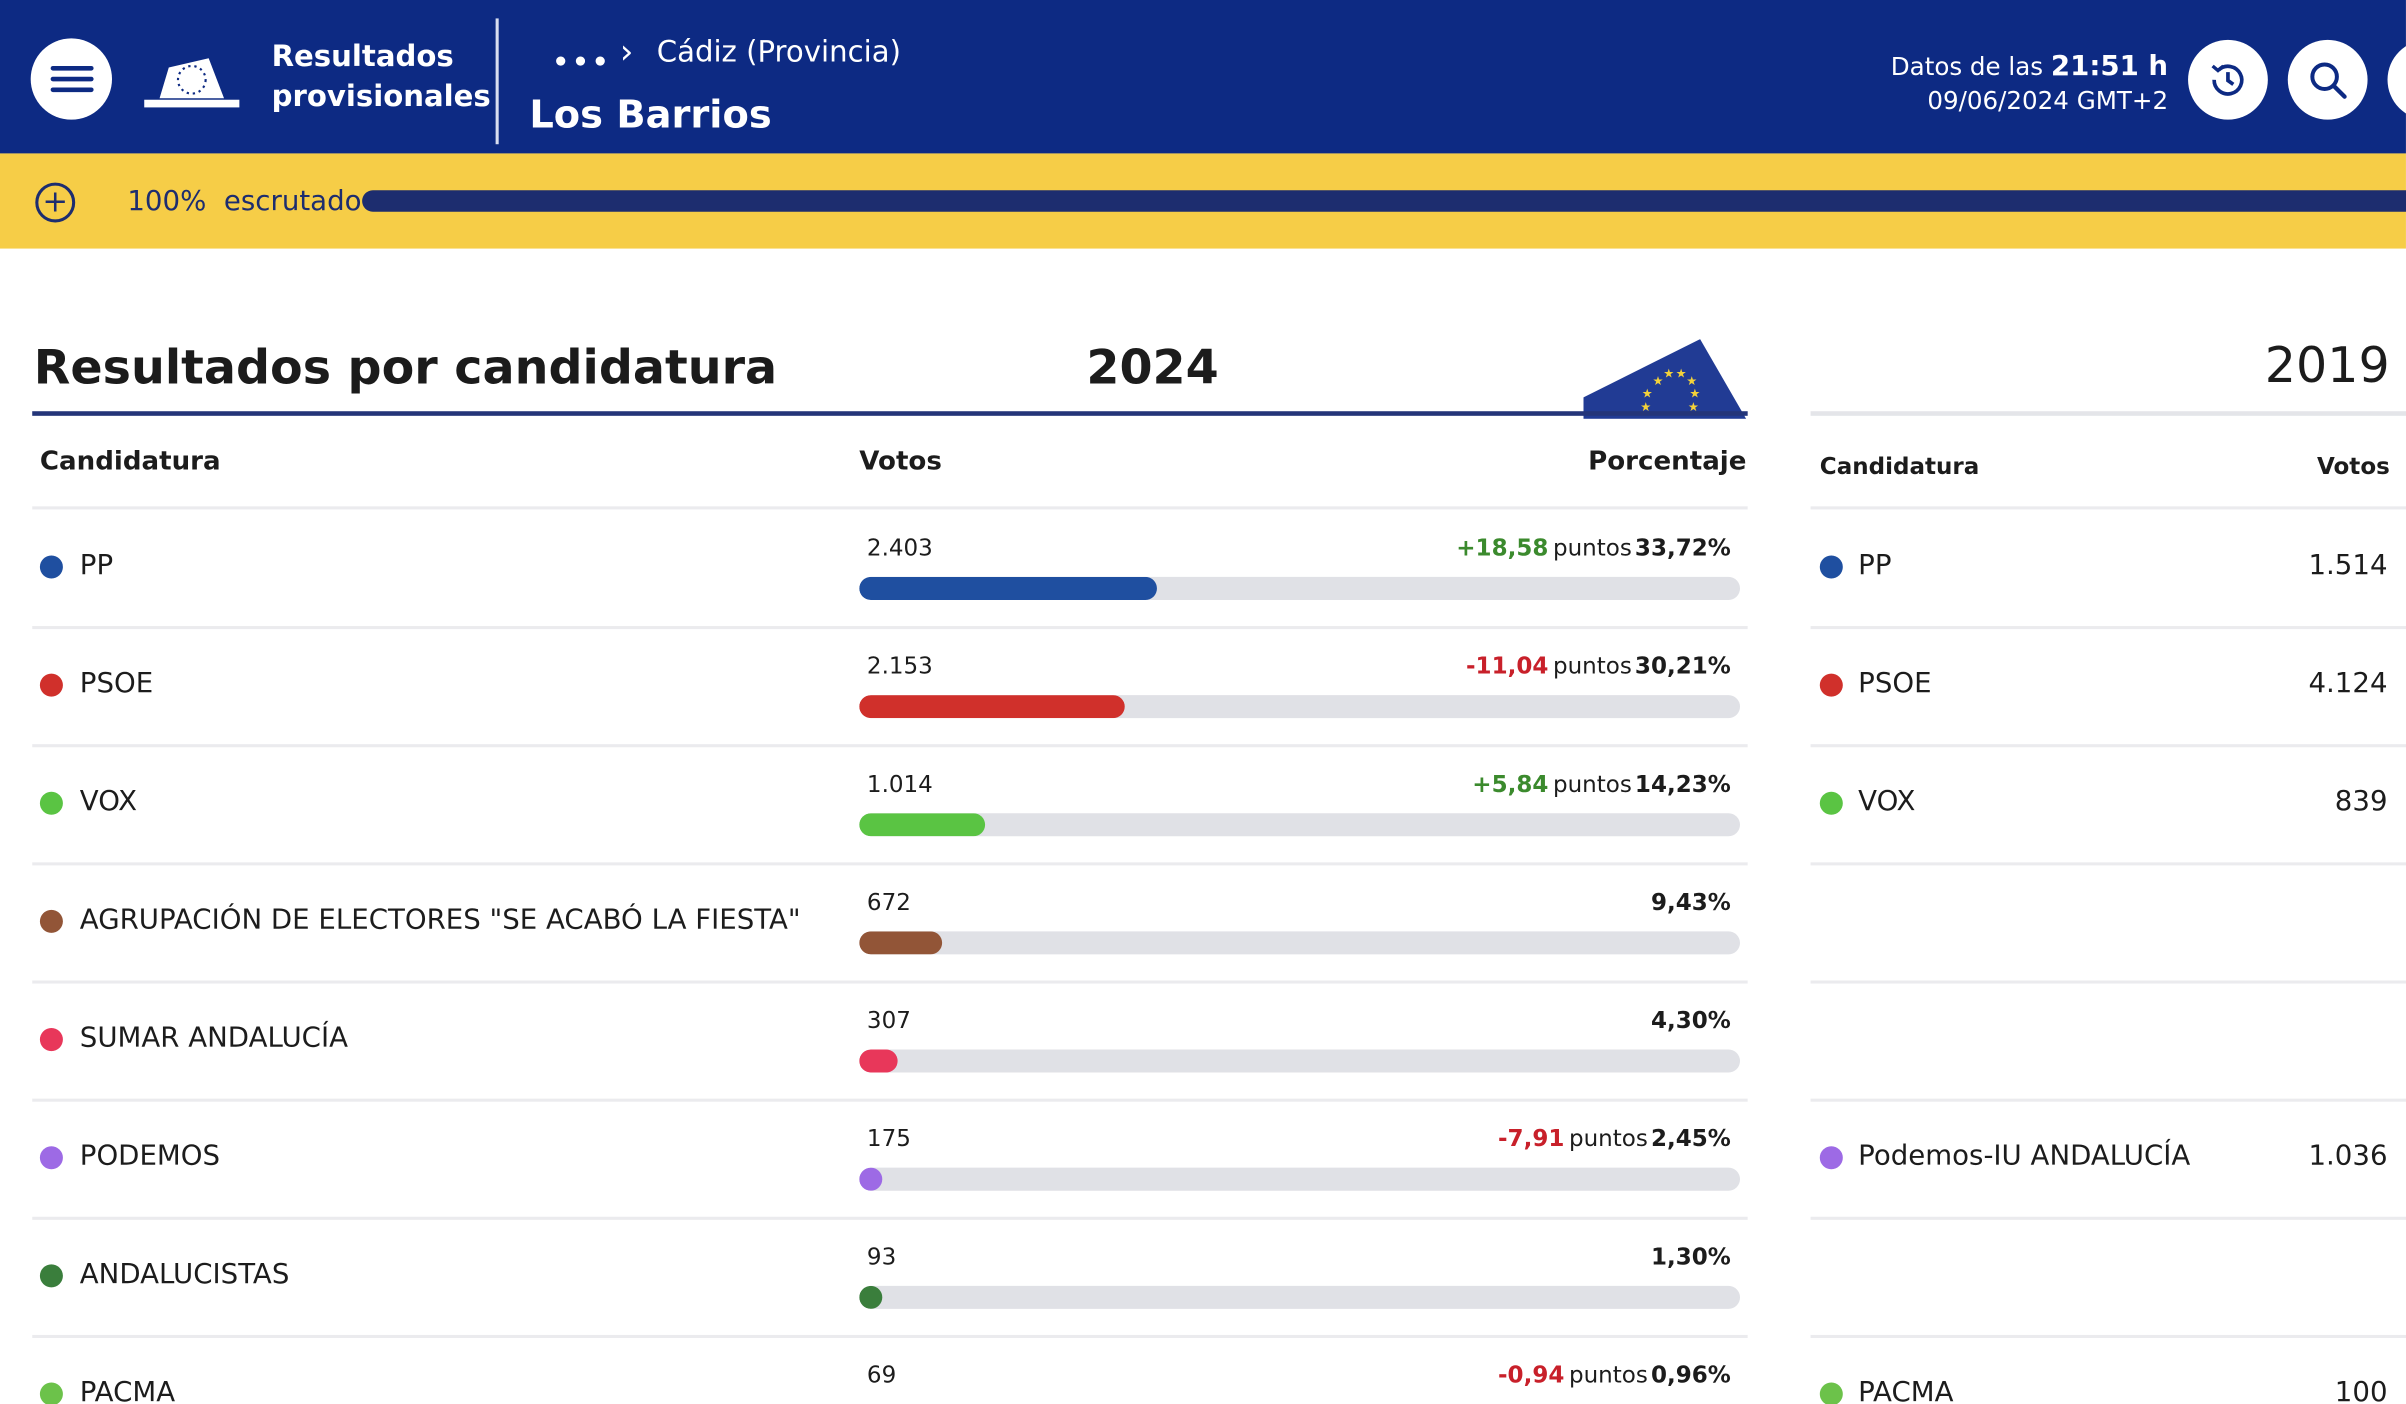 The width and height of the screenshot is (2406, 1404). I want to click on party-name: PODEMOS, so click(150, 1156).